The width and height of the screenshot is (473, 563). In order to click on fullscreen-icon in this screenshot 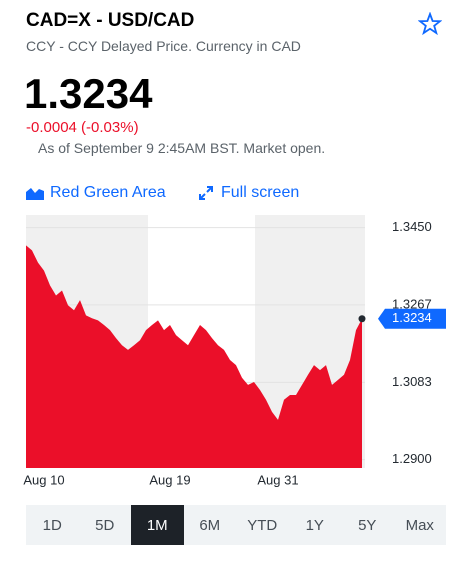, I will do `click(206, 193)`.